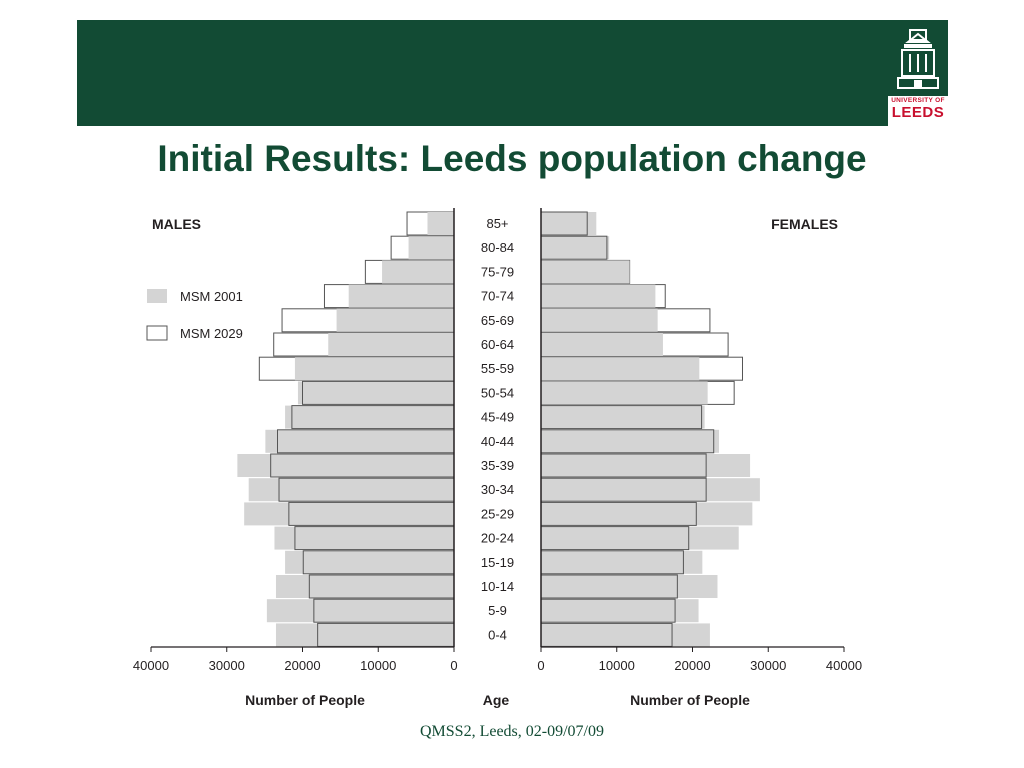  Describe the element at coordinates (497, 320) in the screenshot. I see `age-group-label: 65-69` at that location.